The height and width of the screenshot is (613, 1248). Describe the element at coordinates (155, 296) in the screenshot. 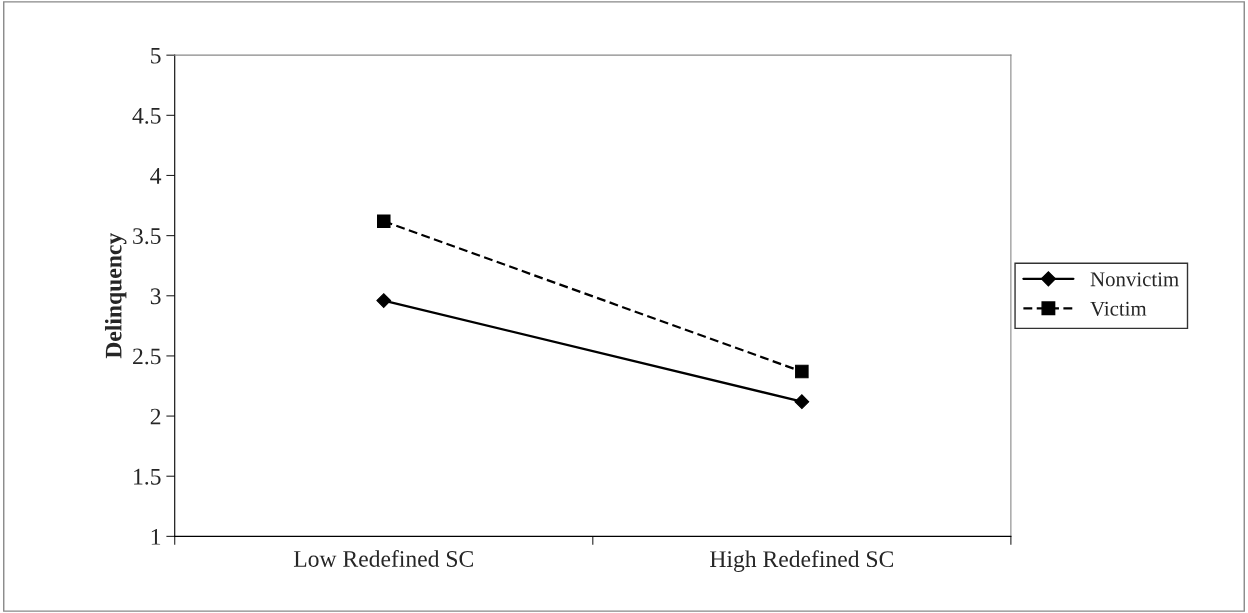

I see `y-tick-label: 3` at that location.